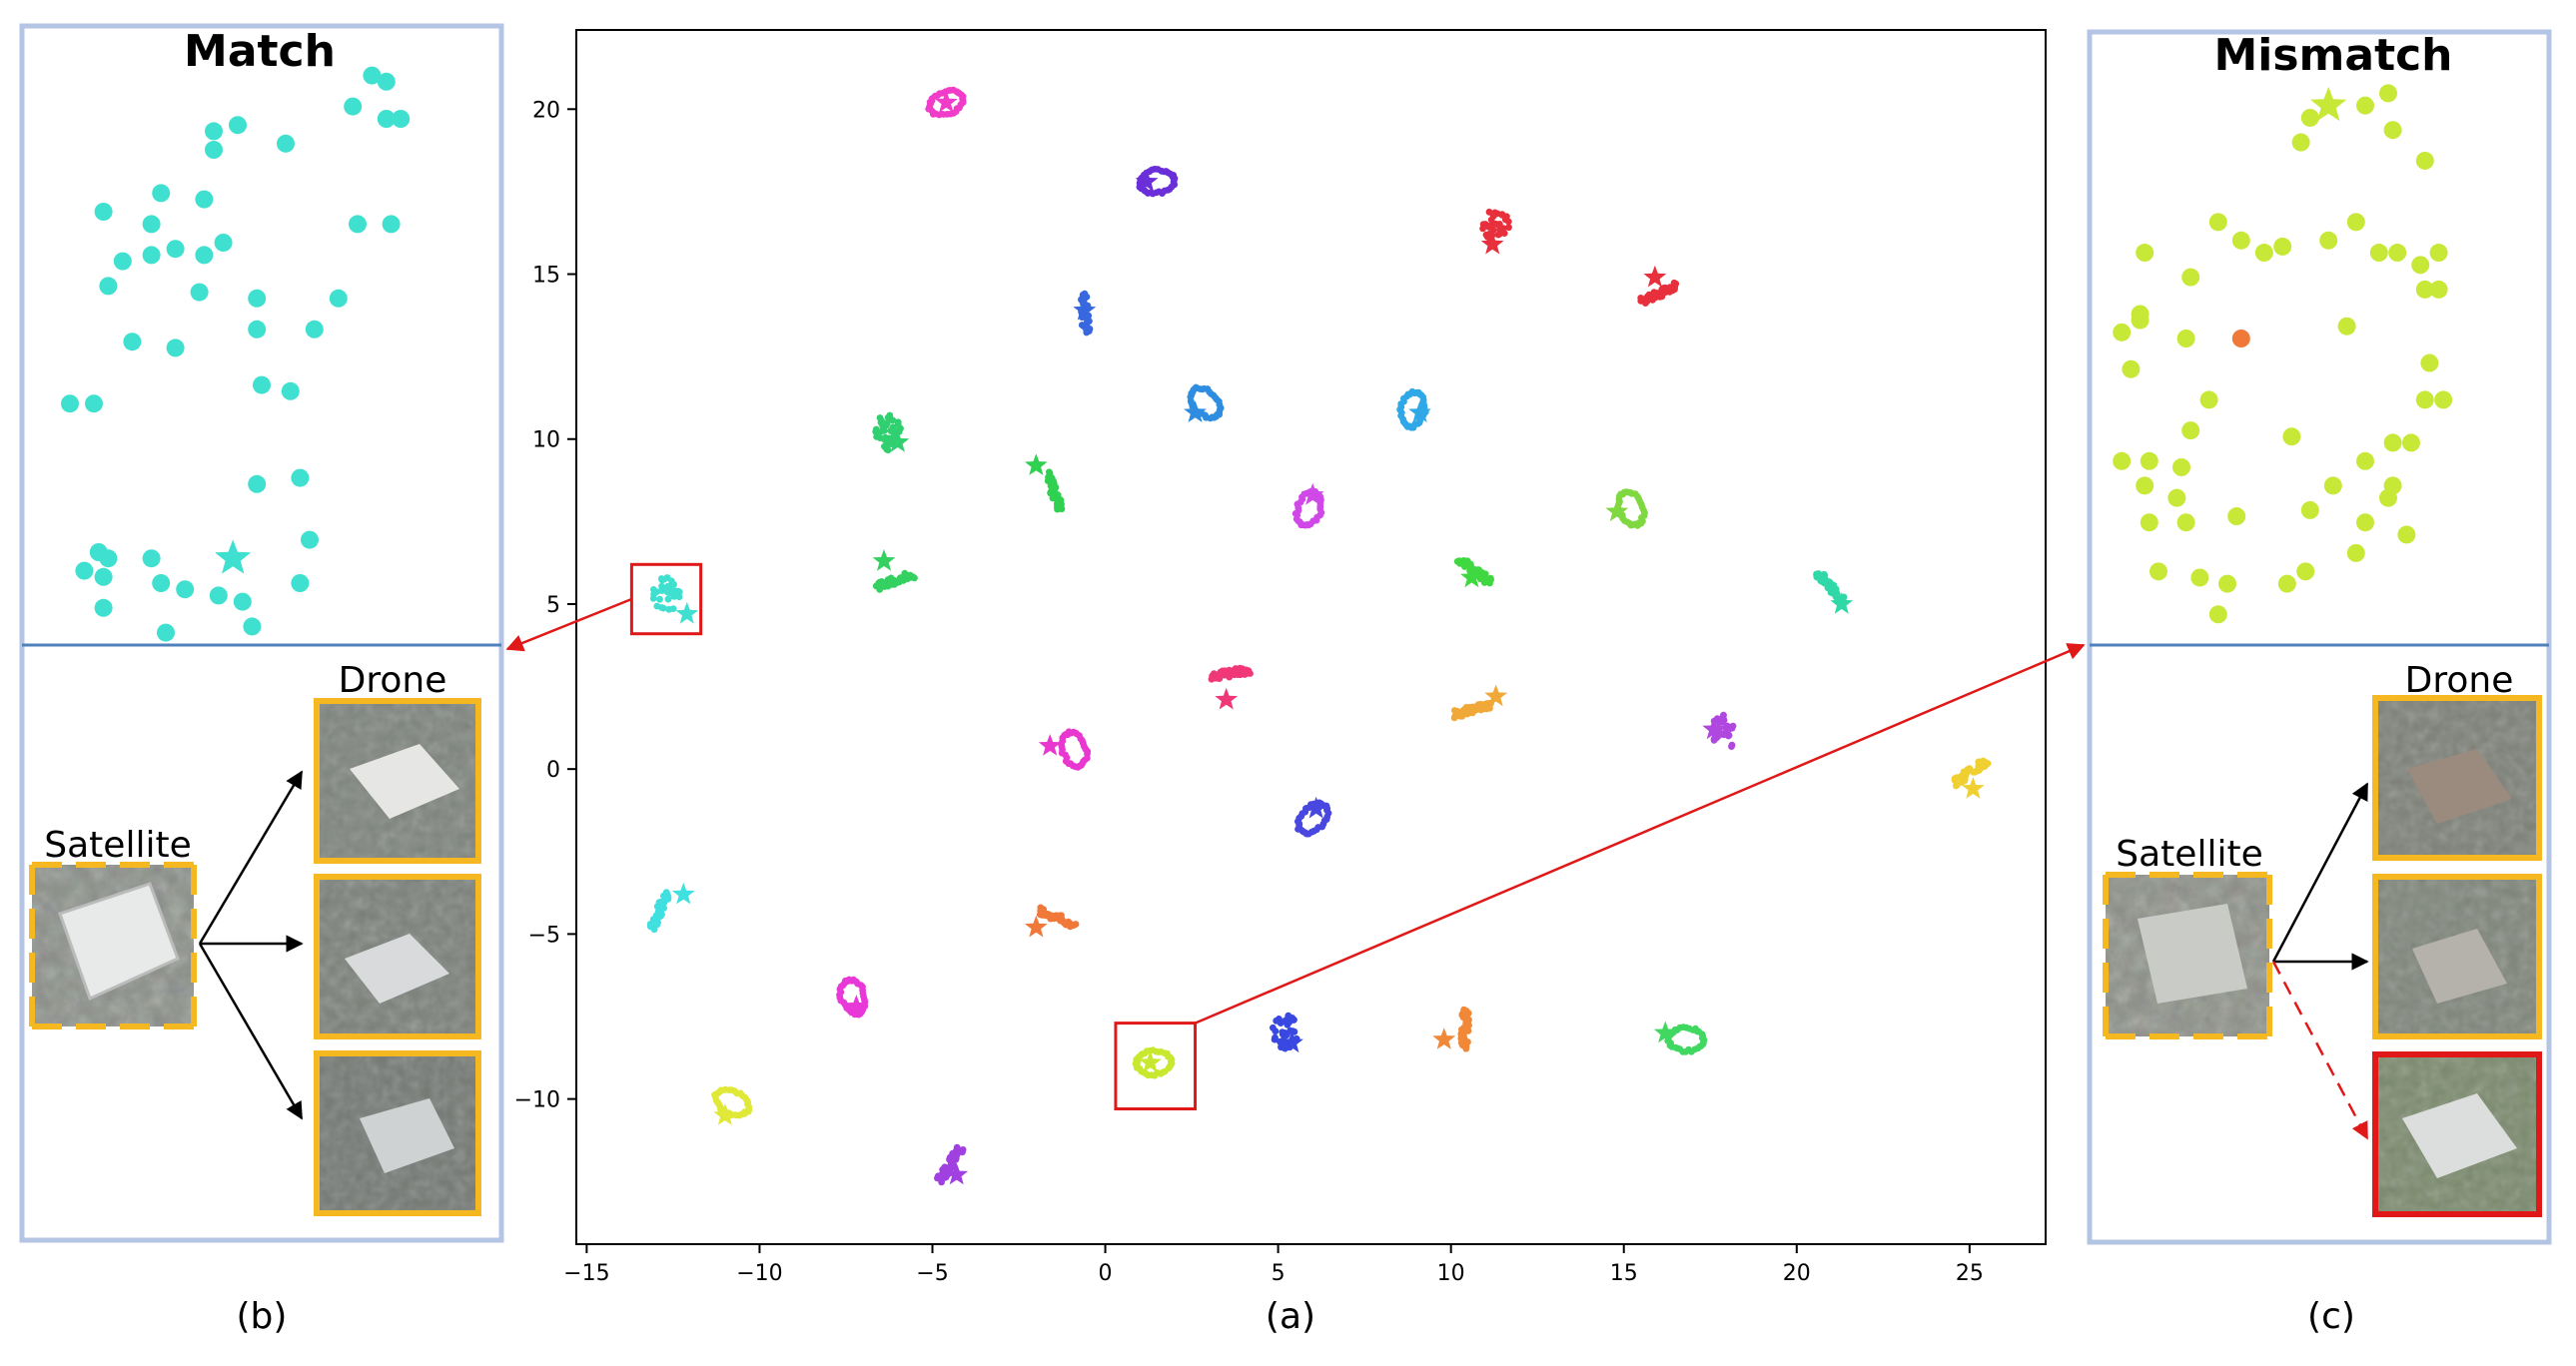  What do you see at coordinates (2331, 1316) in the screenshot?
I see `panel-c-caption: (c)` at bounding box center [2331, 1316].